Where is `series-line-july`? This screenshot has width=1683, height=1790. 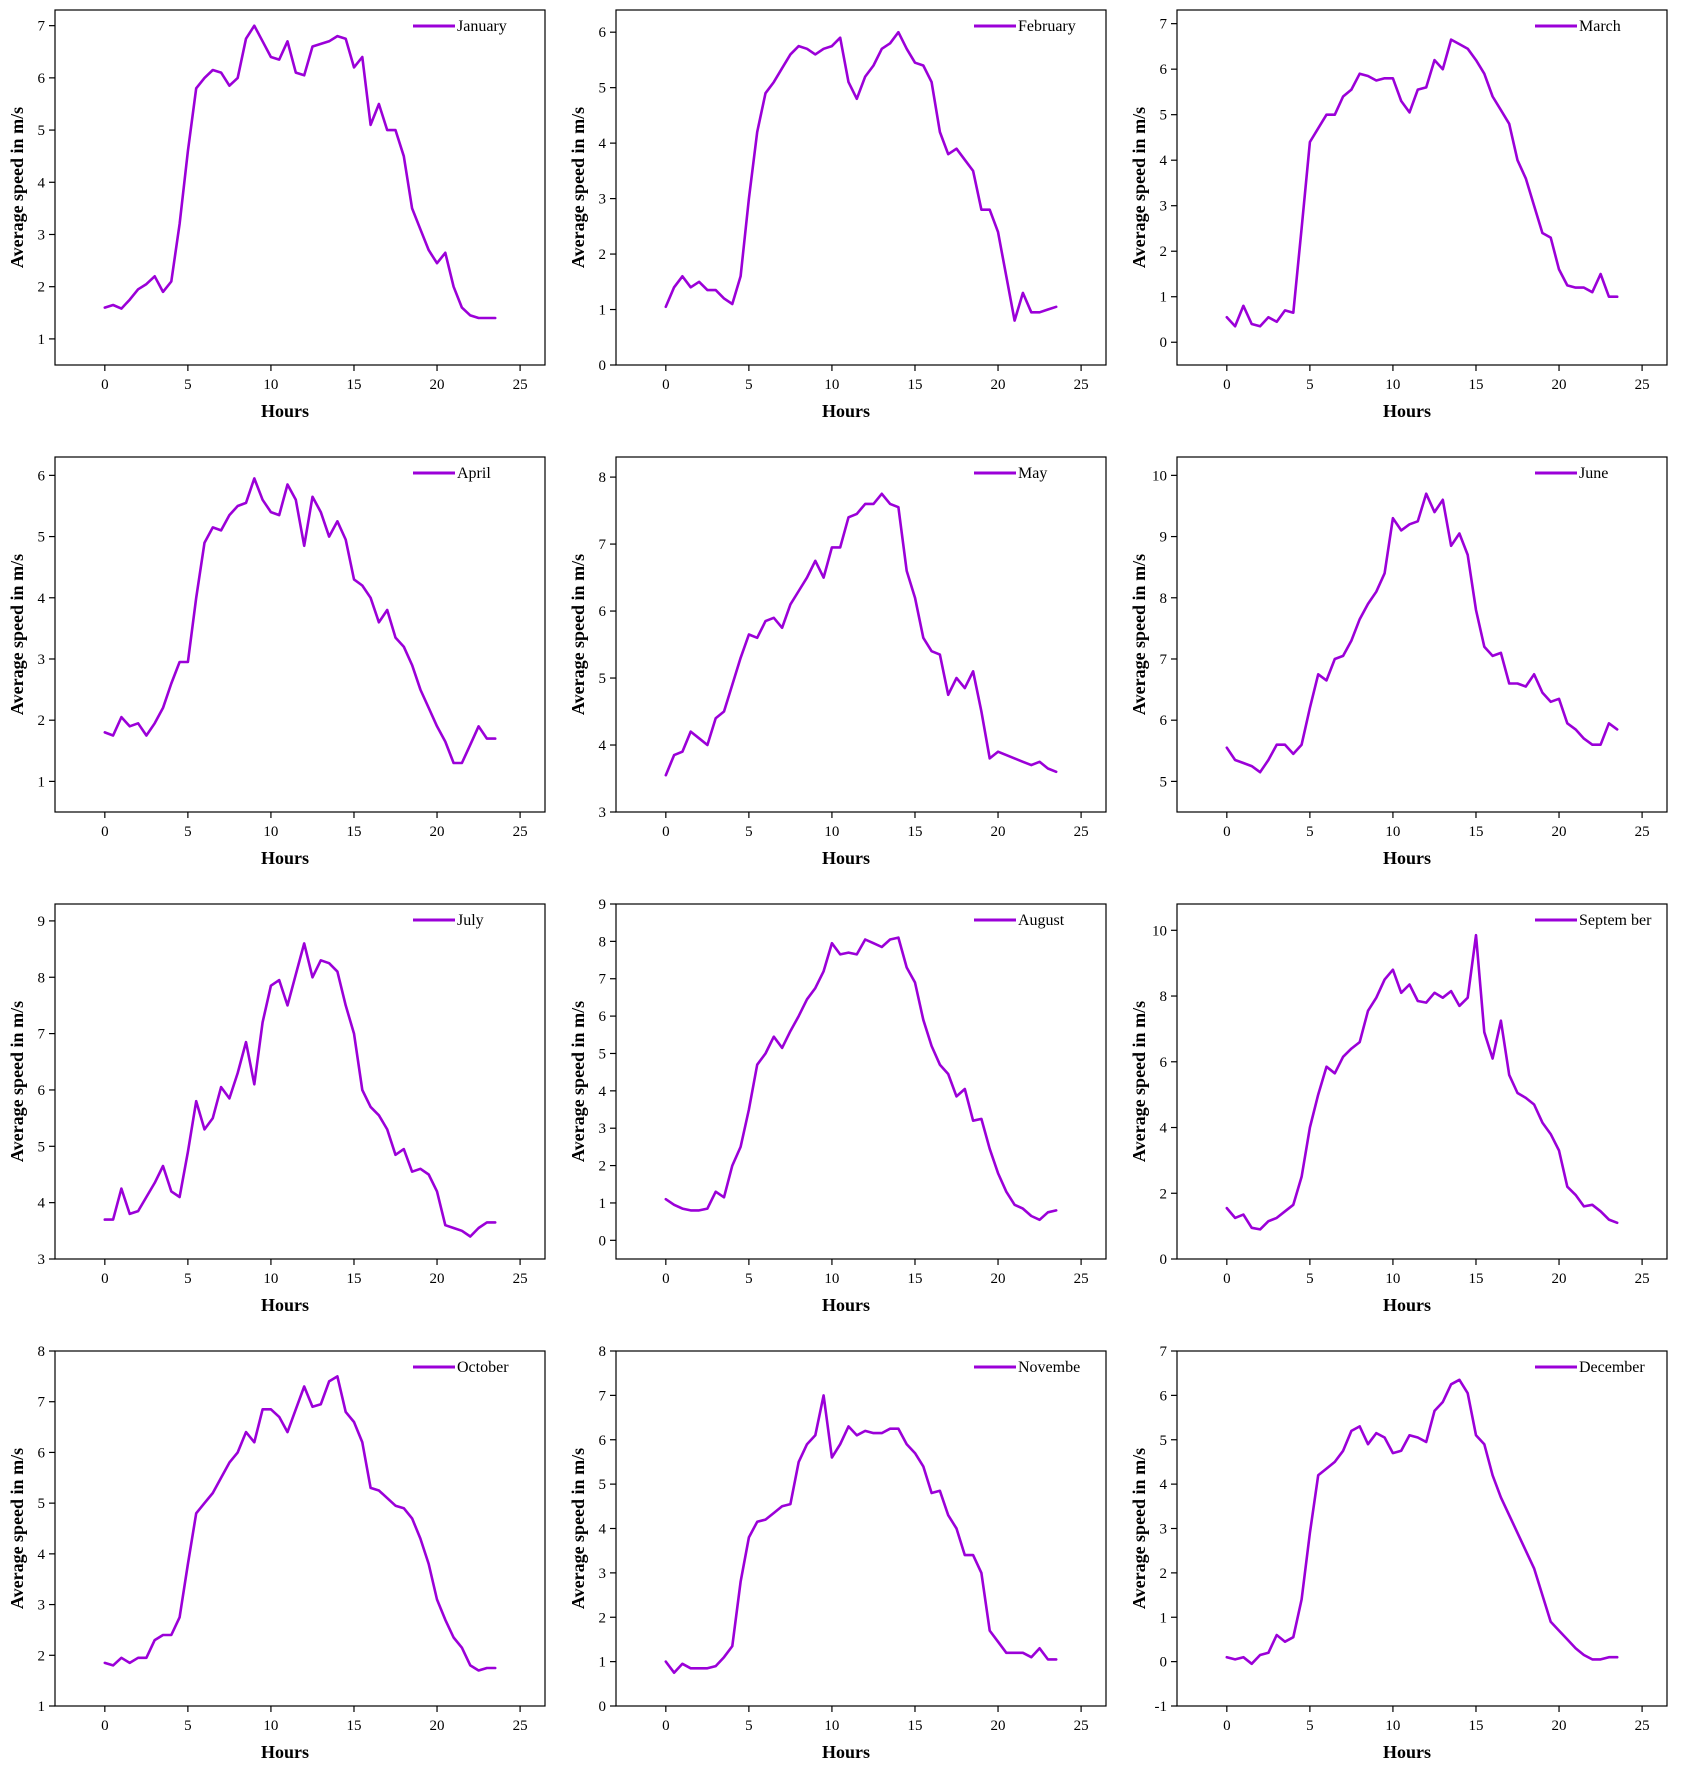
series-line-july is located at coordinates (300, 1090).